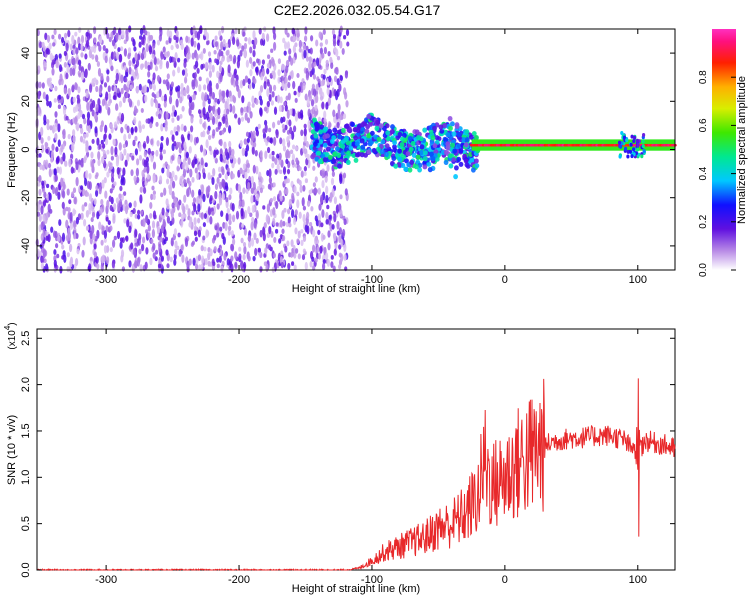 The height and width of the screenshot is (600, 750). I want to click on colorbar-tick-label: 0.8, so click(703, 77).